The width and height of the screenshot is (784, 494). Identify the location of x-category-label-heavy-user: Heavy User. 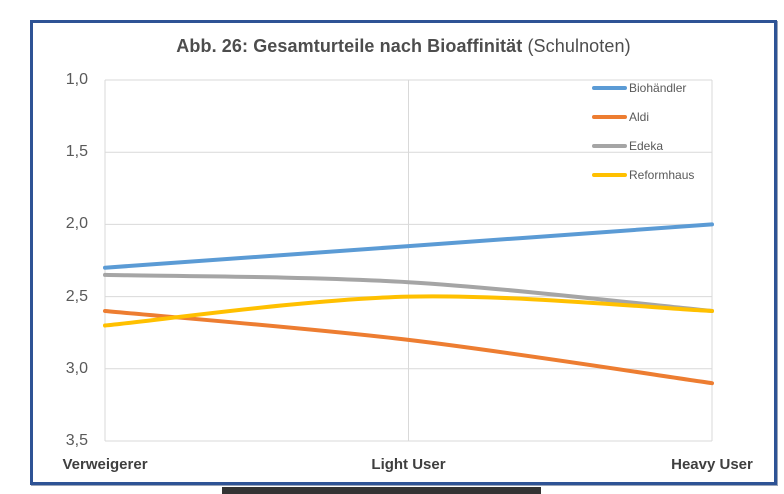
(712, 464).